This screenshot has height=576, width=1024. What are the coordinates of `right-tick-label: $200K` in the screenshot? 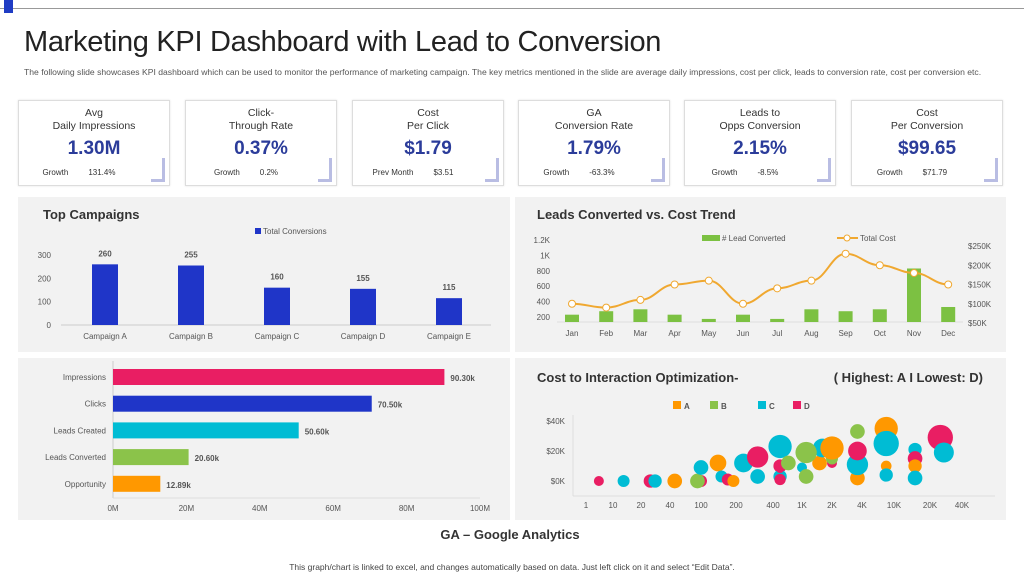 It's located at (980, 265).